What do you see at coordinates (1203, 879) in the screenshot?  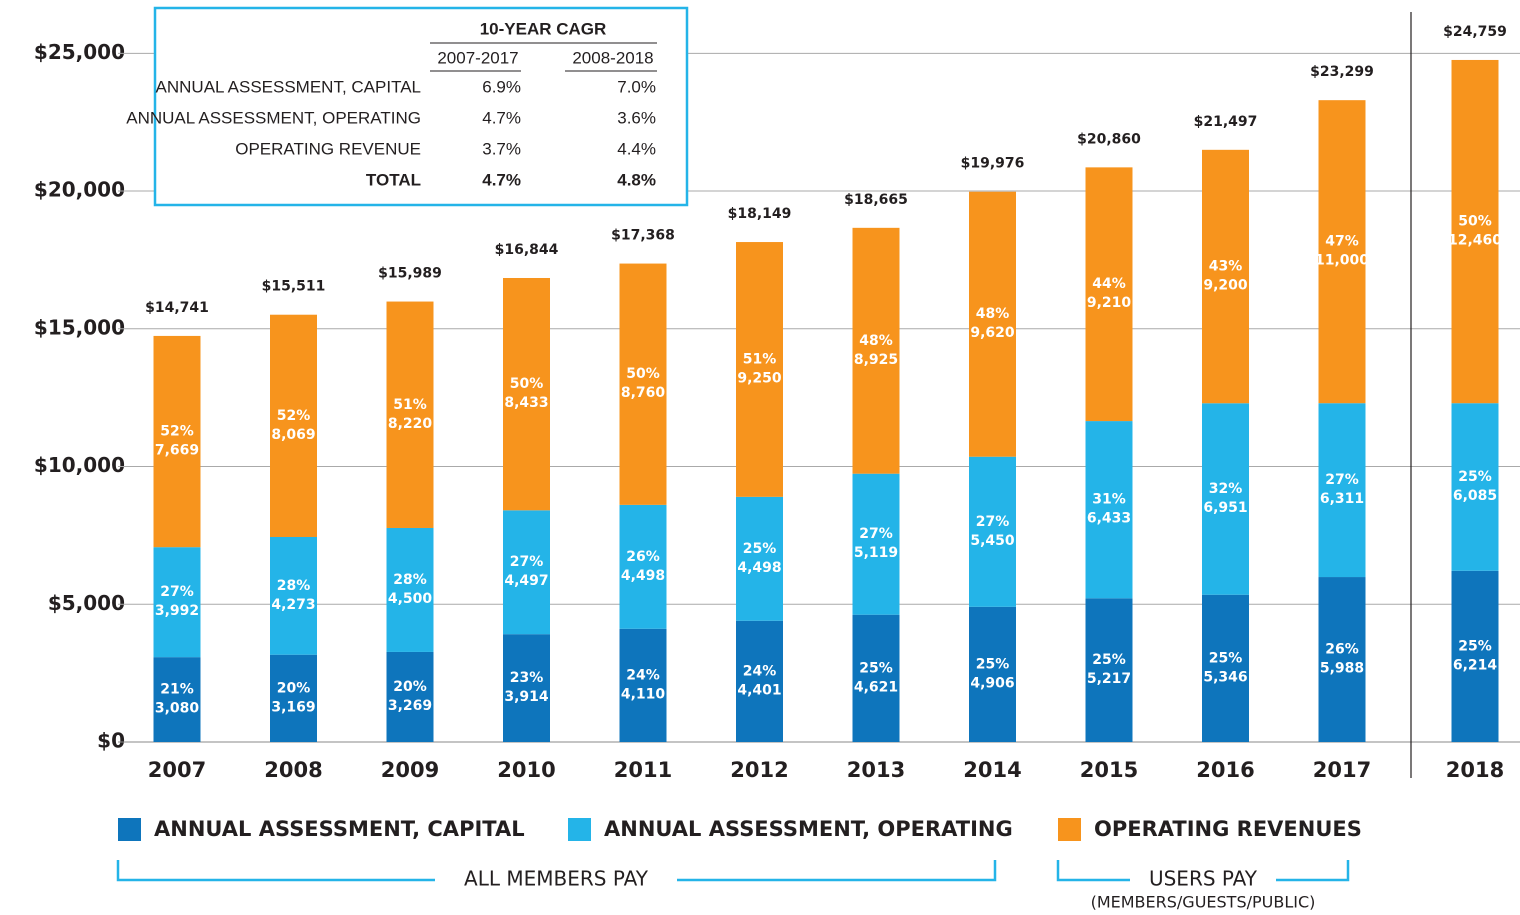 I see `group-label: USERS PAY` at bounding box center [1203, 879].